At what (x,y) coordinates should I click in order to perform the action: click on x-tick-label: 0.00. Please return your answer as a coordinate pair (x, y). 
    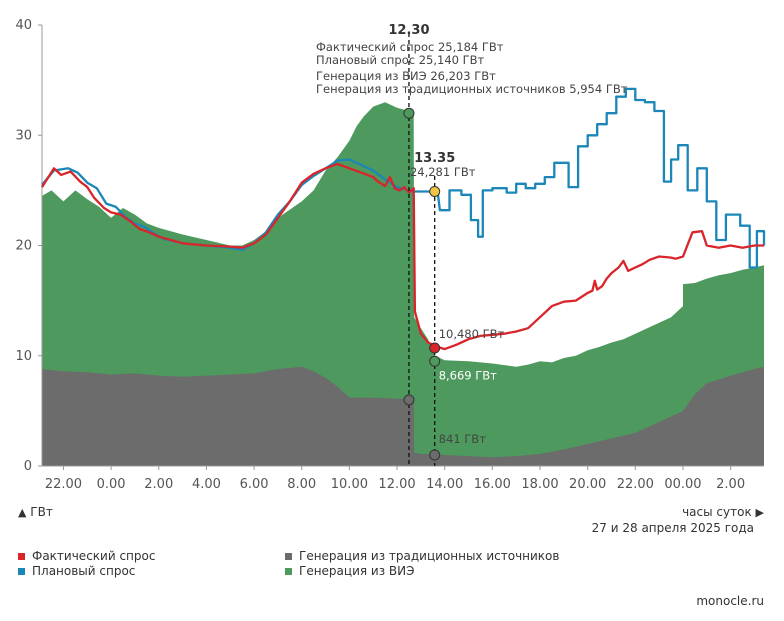
    Looking at the image, I should click on (111, 484).